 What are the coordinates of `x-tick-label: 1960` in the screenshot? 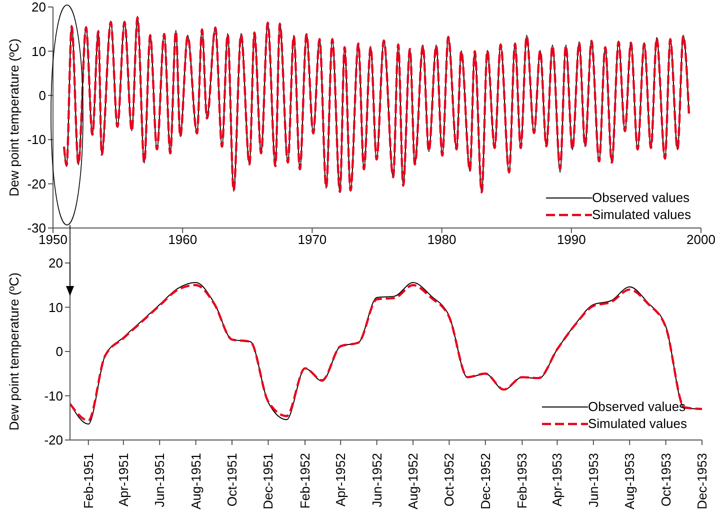 It's located at (183, 240).